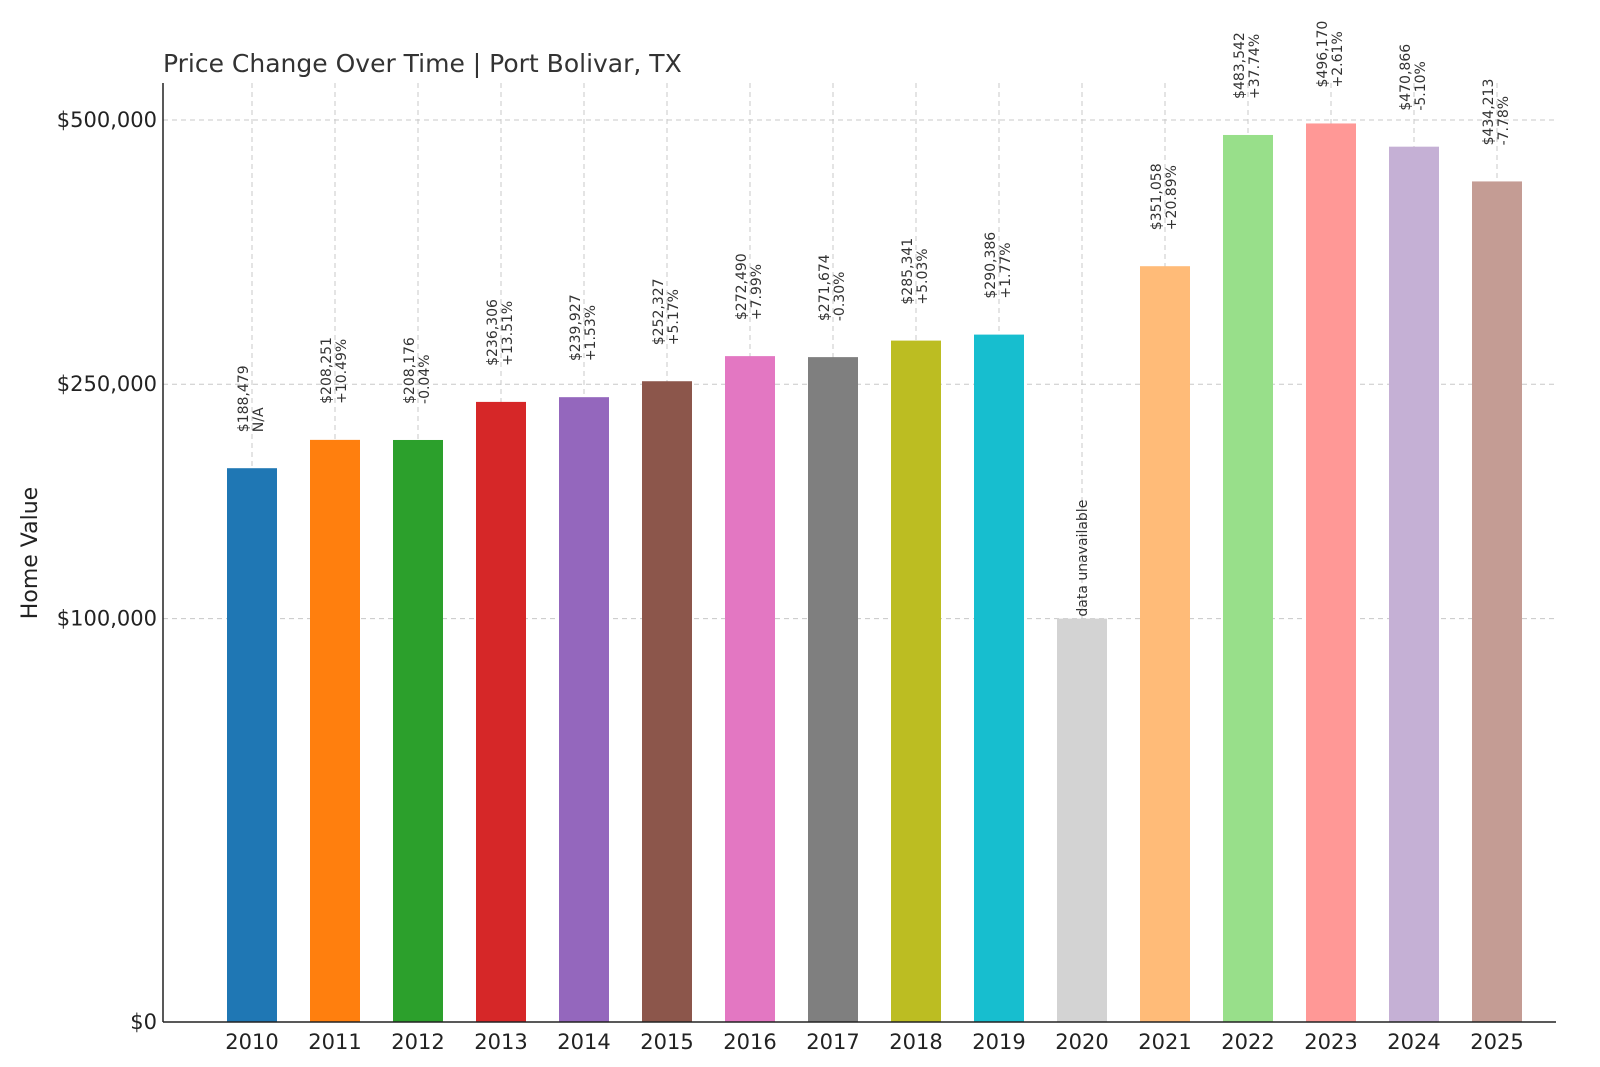 The width and height of the screenshot is (1600, 1067). What do you see at coordinates (1255, 66) in the screenshot?
I see `change-label: +37.74%` at bounding box center [1255, 66].